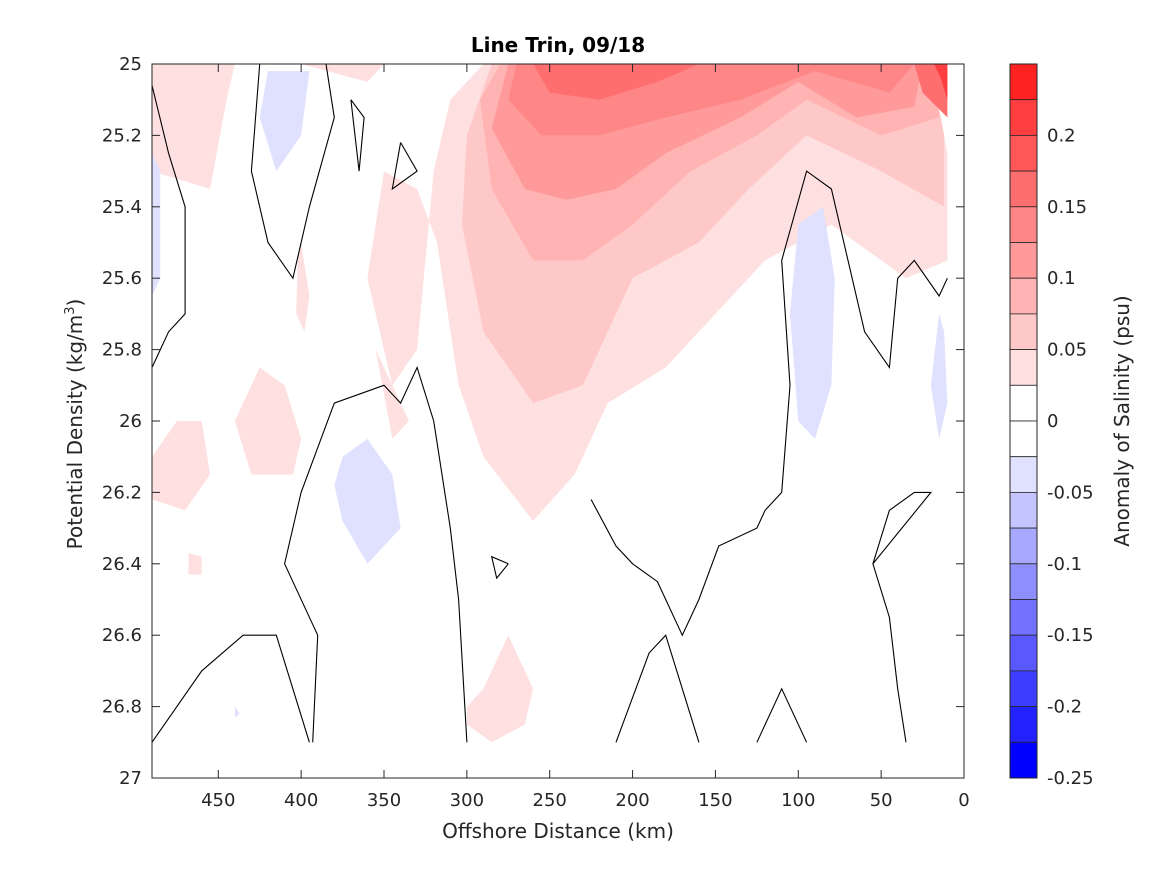  Describe the element at coordinates (122, 492) in the screenshot. I see `y-tick-label: 26.2` at that location.